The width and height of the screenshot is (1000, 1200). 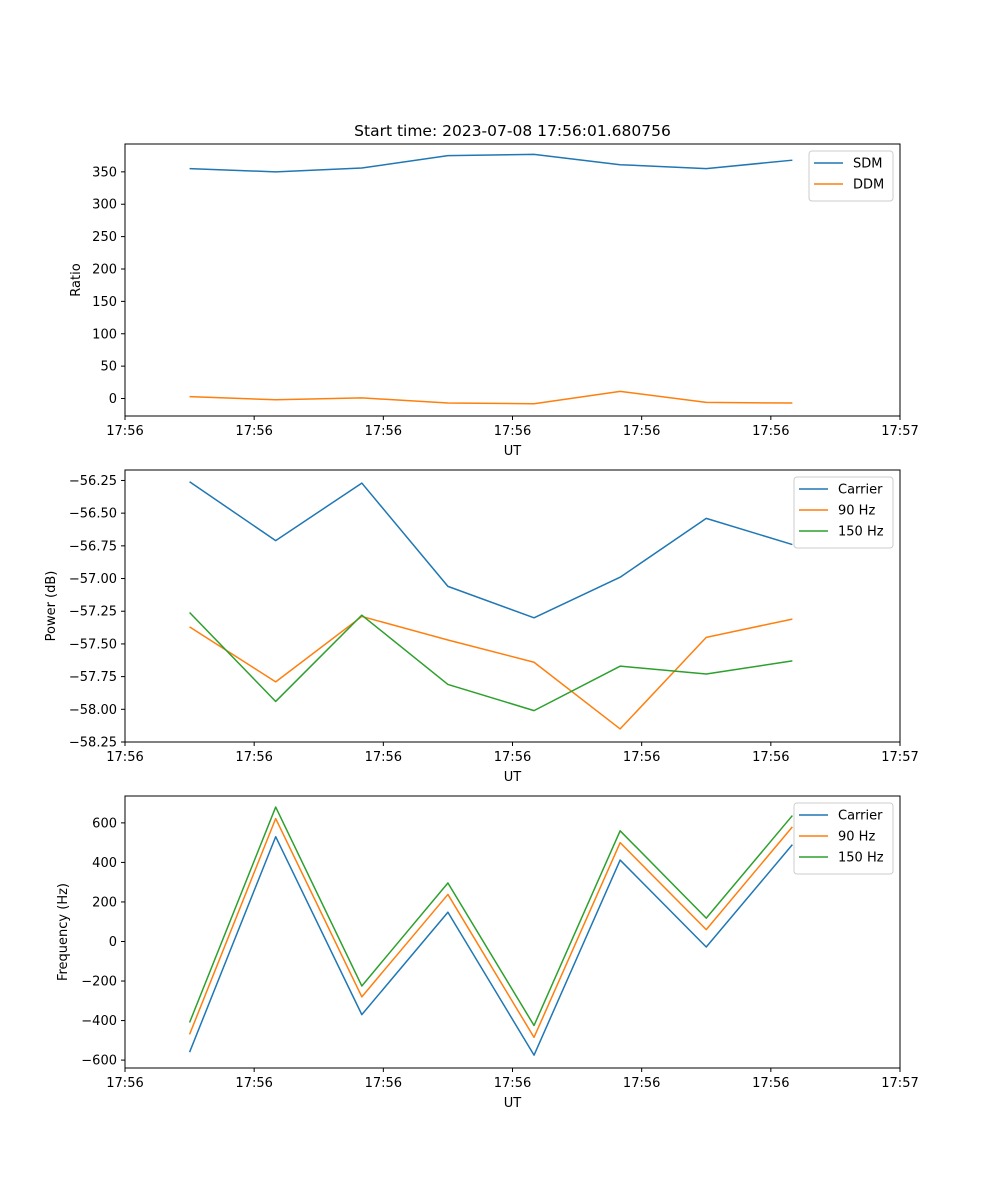 What do you see at coordinates (513, 451) in the screenshot?
I see `ratio-chart-x-axis-label: UT` at bounding box center [513, 451].